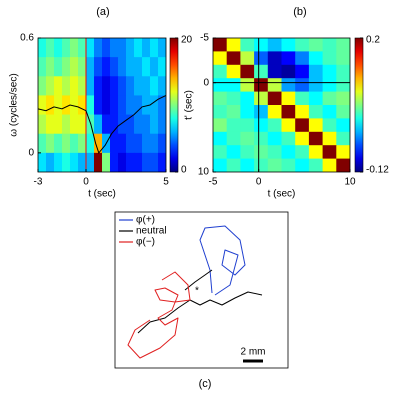 The width and height of the screenshot is (395, 396). What do you see at coordinates (213, 182) in the screenshot?
I see `x-tick-label: -5` at bounding box center [213, 182].